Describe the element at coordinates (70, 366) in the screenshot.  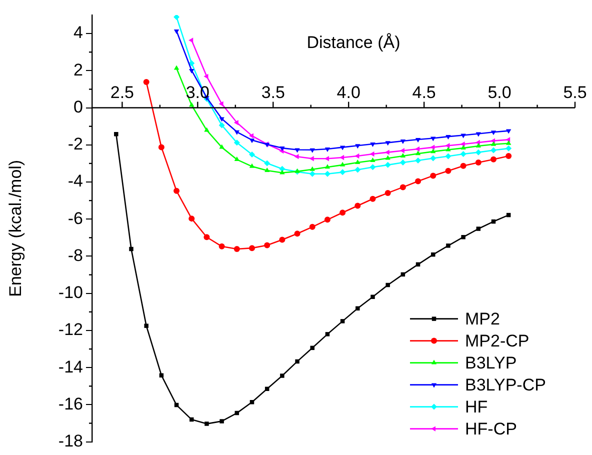
I see `y-tick-label: -14` at that location.